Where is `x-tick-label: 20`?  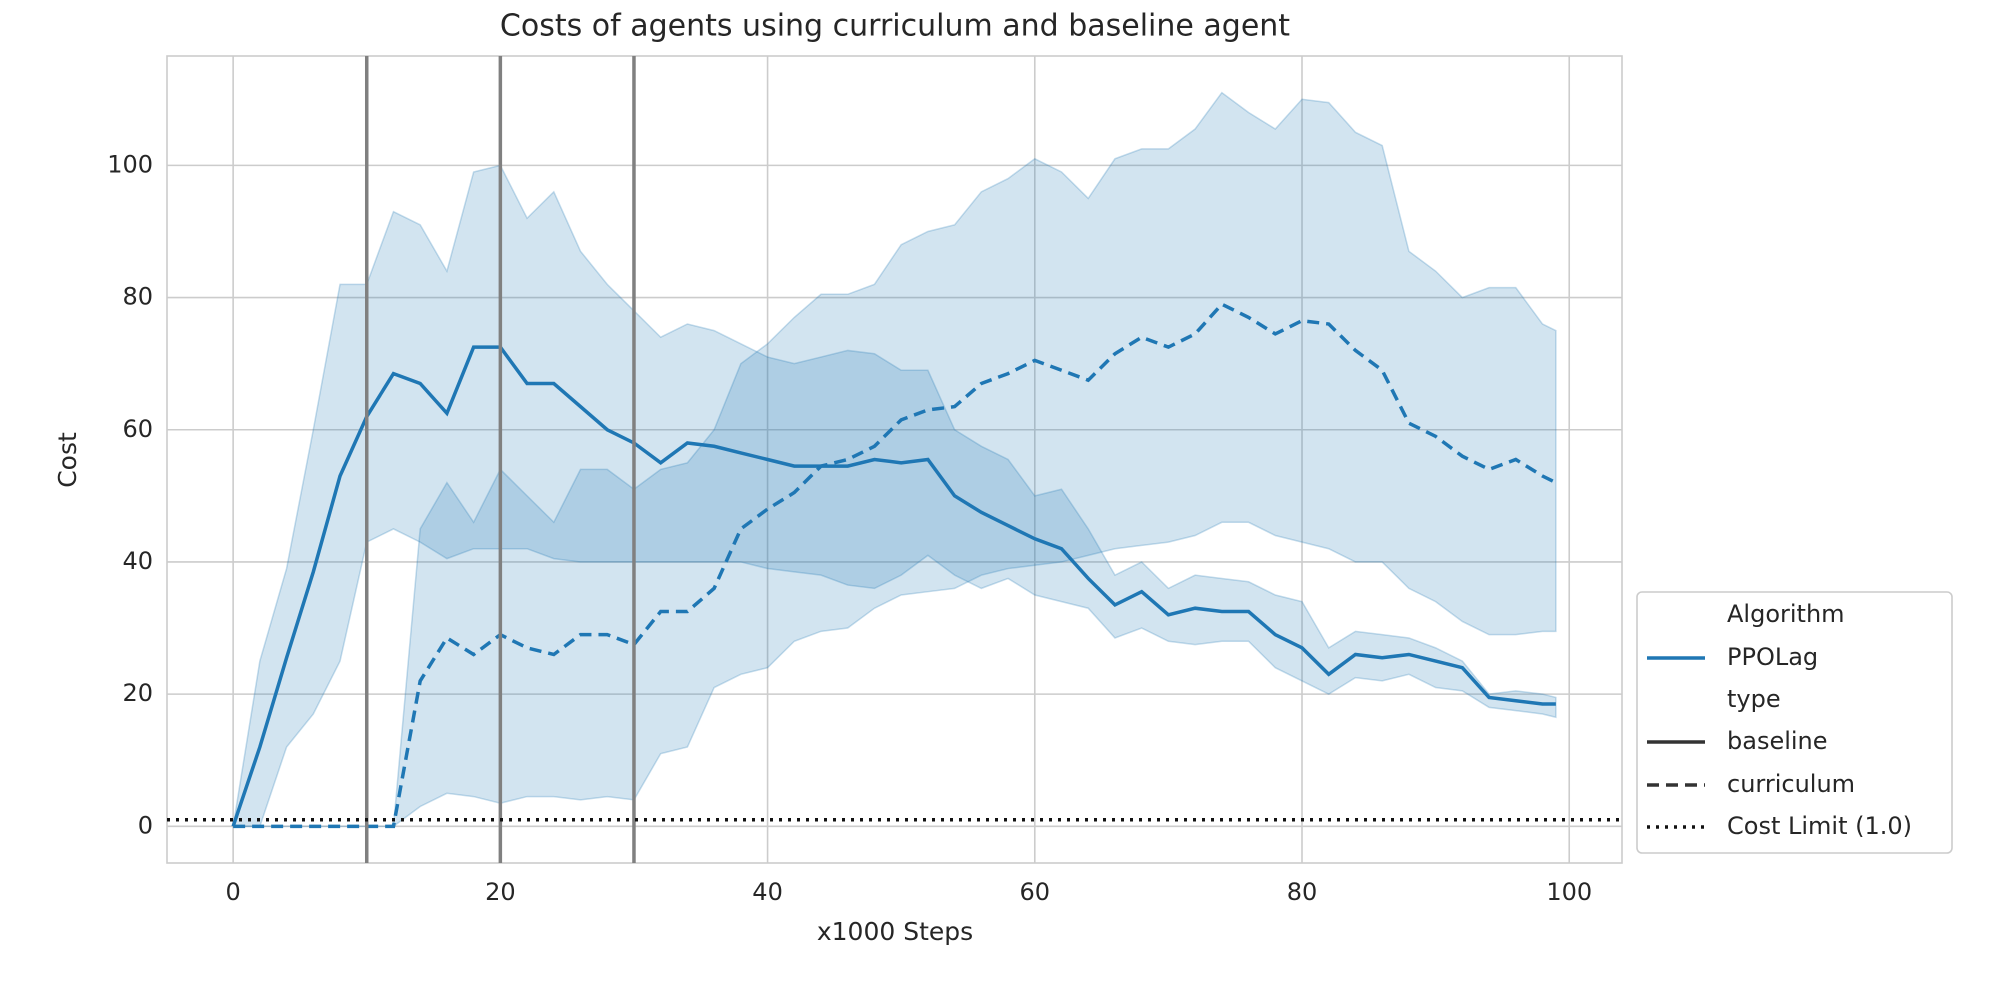
x-tick-label: 20 is located at coordinates (500, 892).